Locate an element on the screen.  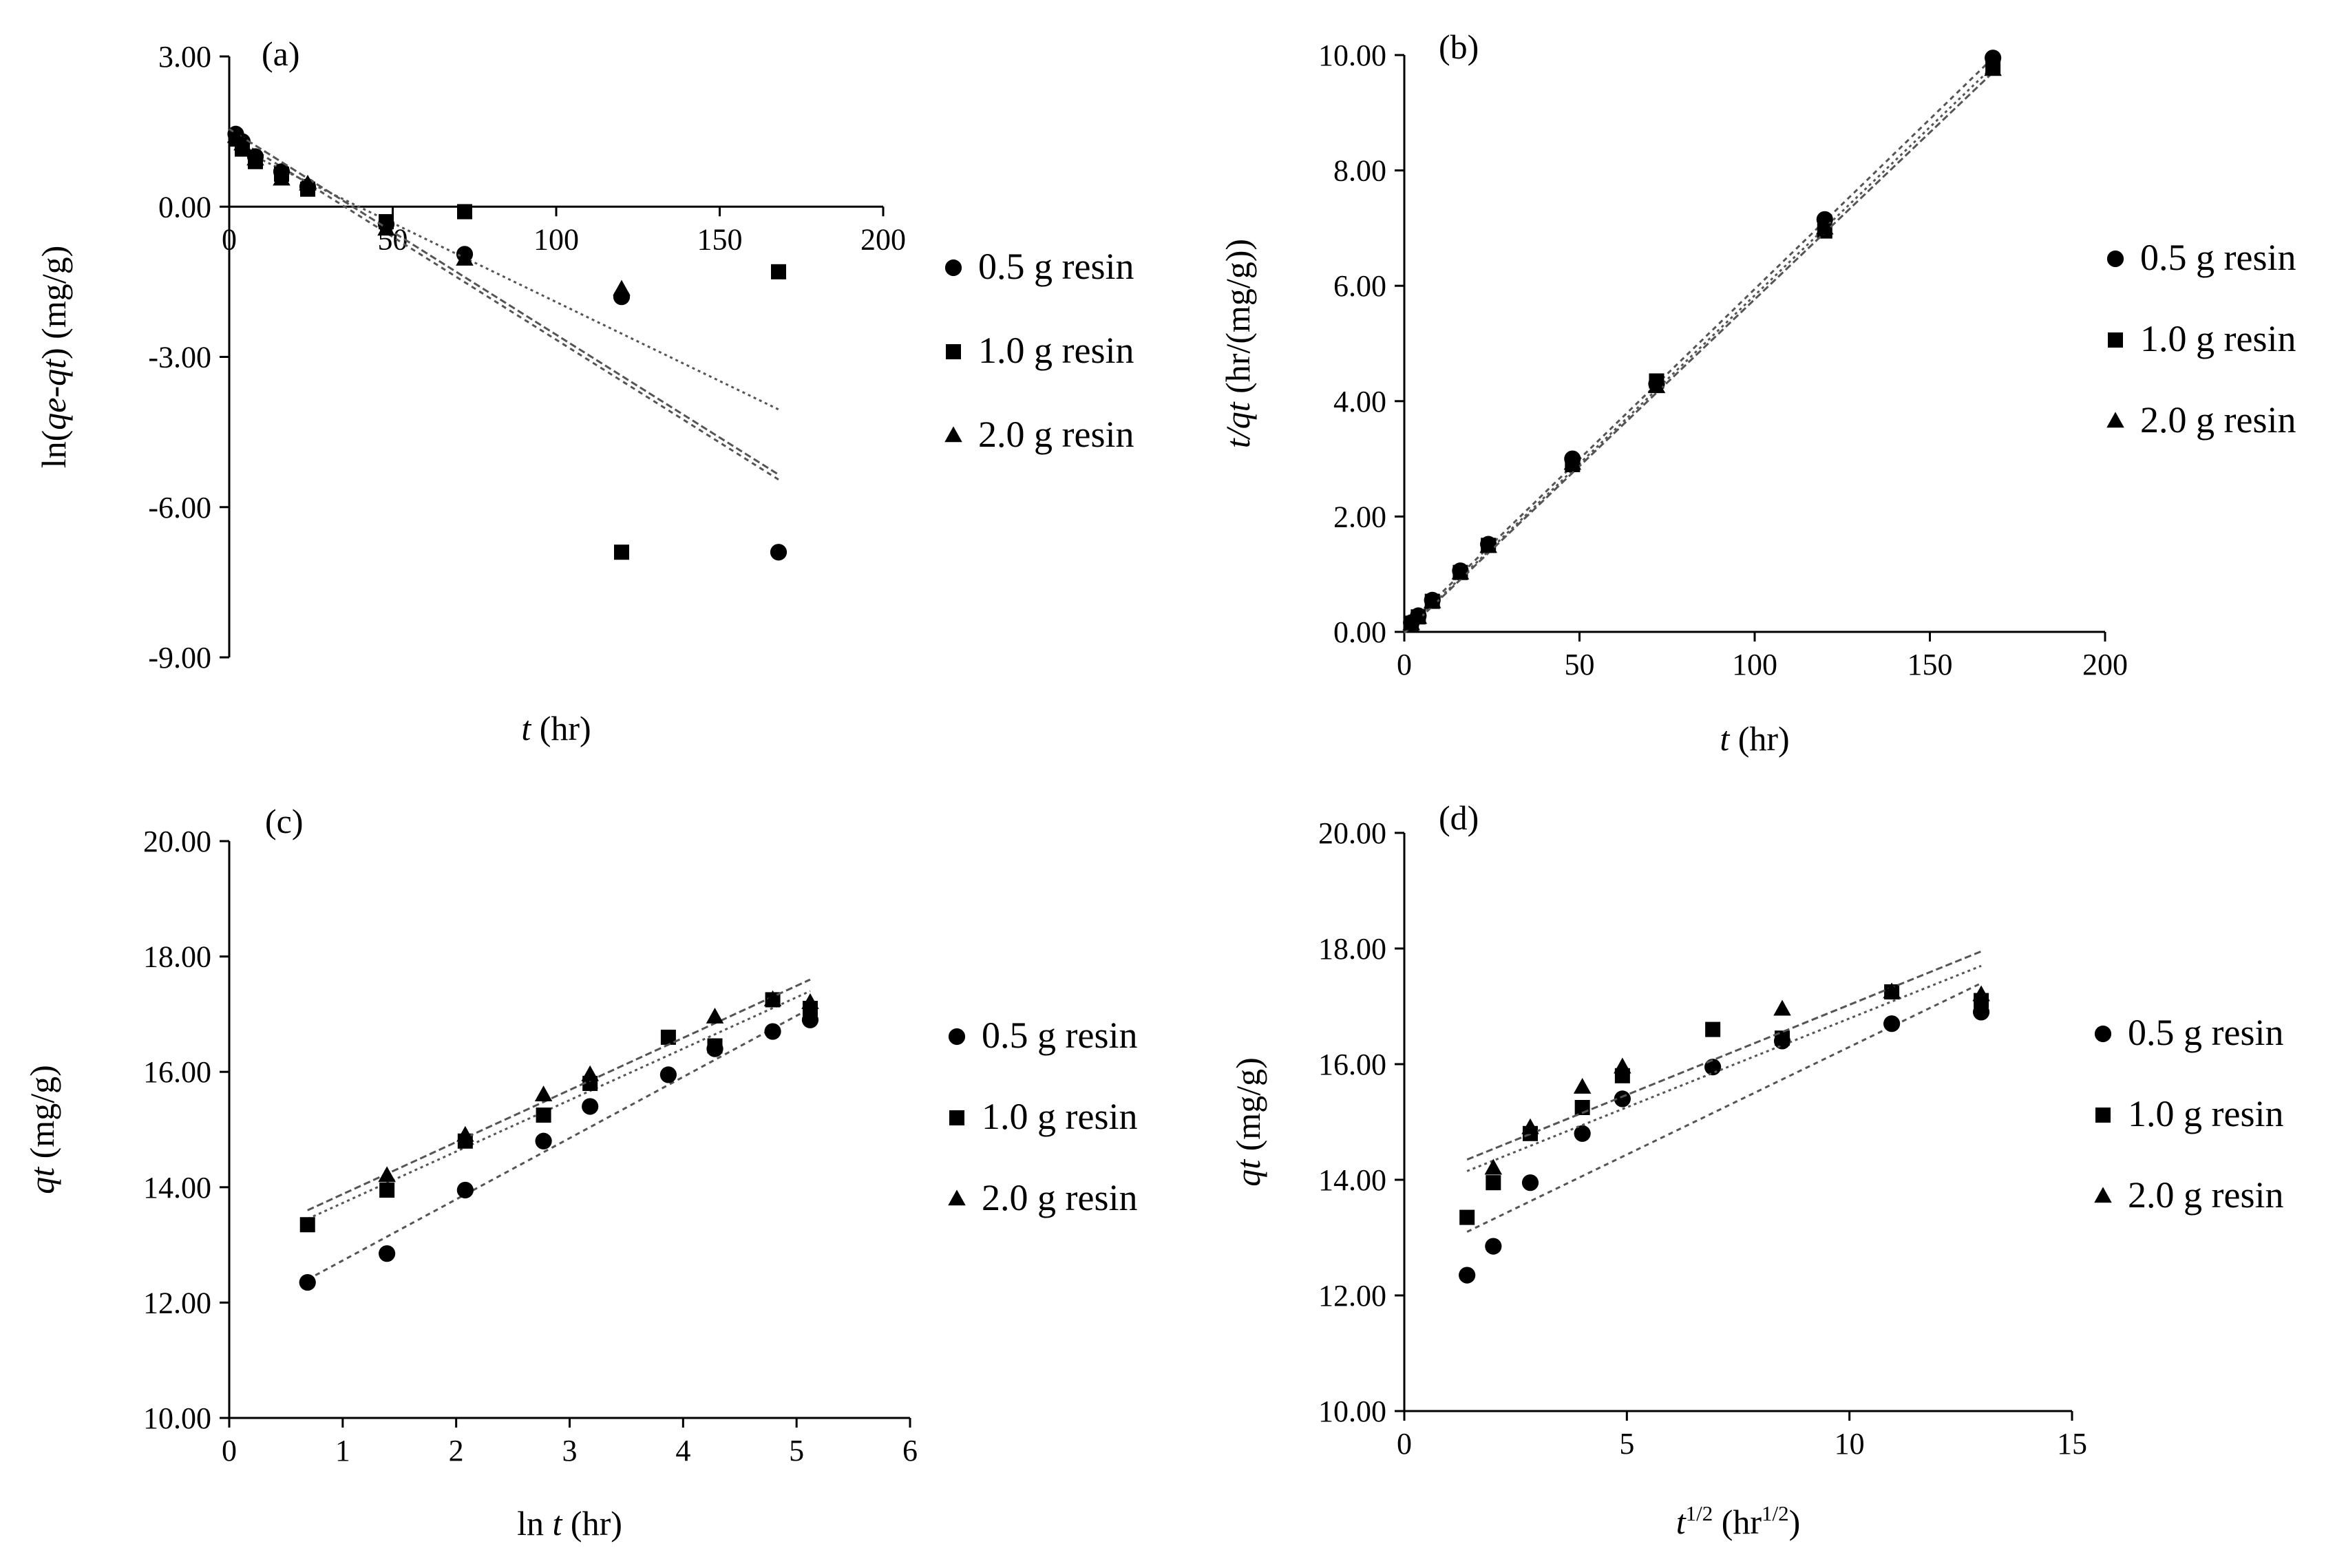
y-tick-label: 3.00 is located at coordinates (184, 57).